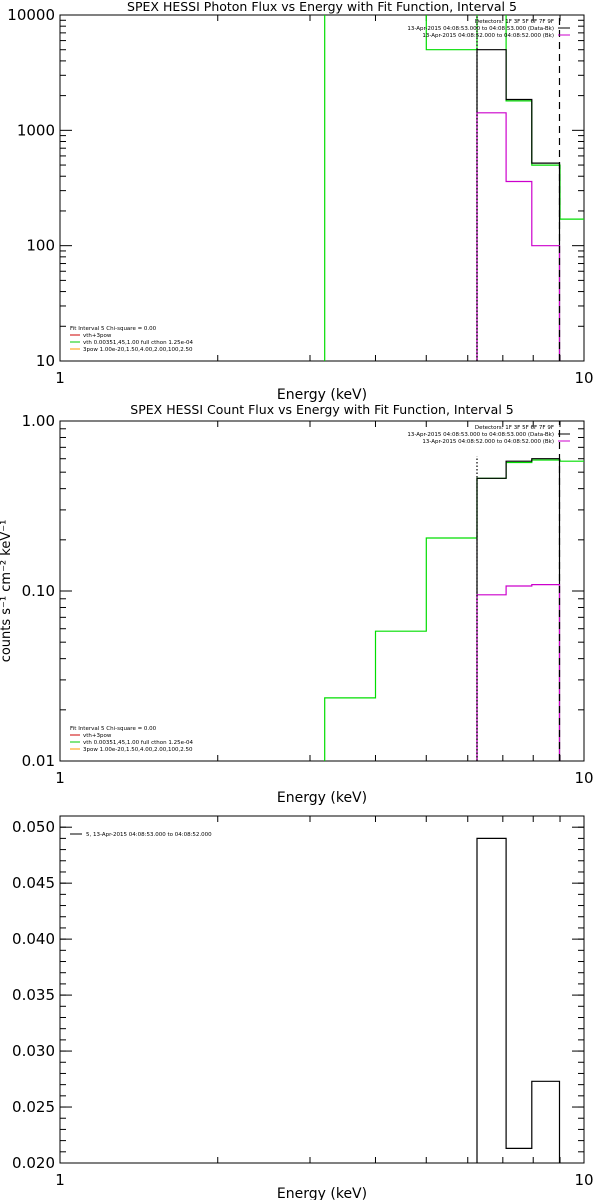 The image size is (600, 1200). Describe the element at coordinates (38, 421) in the screenshot. I see `y-tick-label: 1.00` at that location.